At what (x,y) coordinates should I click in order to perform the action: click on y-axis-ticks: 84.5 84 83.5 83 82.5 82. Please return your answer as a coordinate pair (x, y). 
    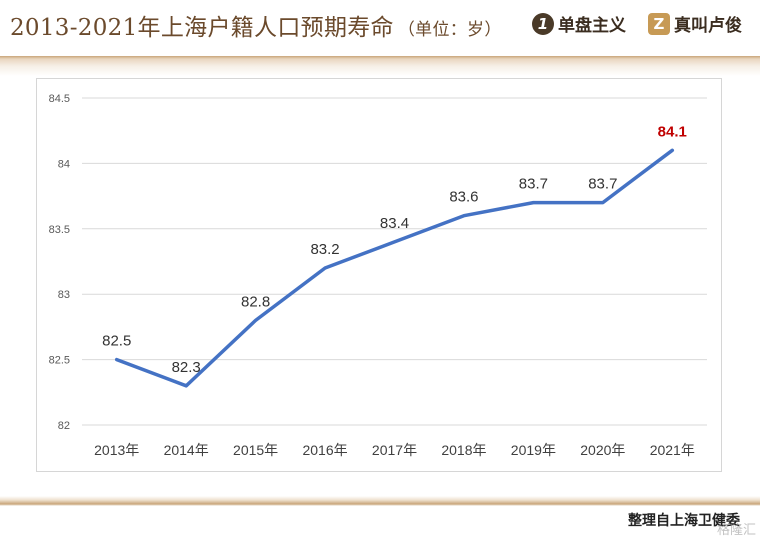
    Looking at the image, I should click on (59, 262).